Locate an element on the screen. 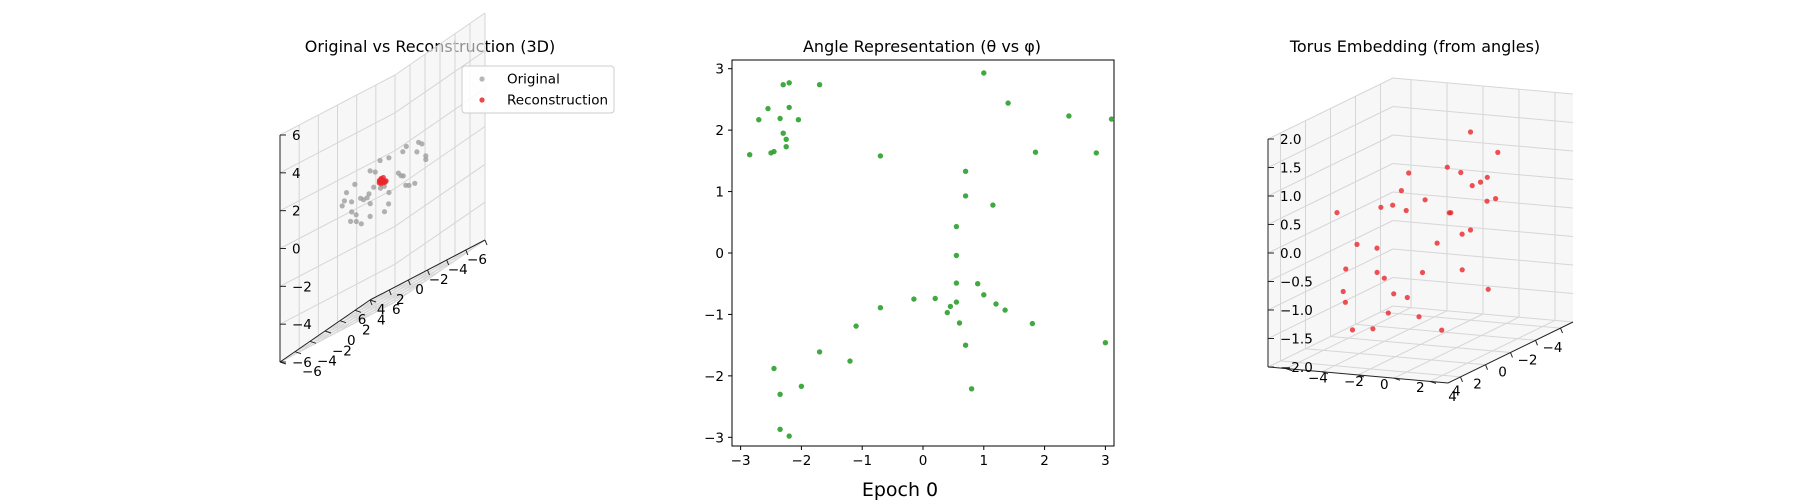  legend-frame is located at coordinates (538, 89).